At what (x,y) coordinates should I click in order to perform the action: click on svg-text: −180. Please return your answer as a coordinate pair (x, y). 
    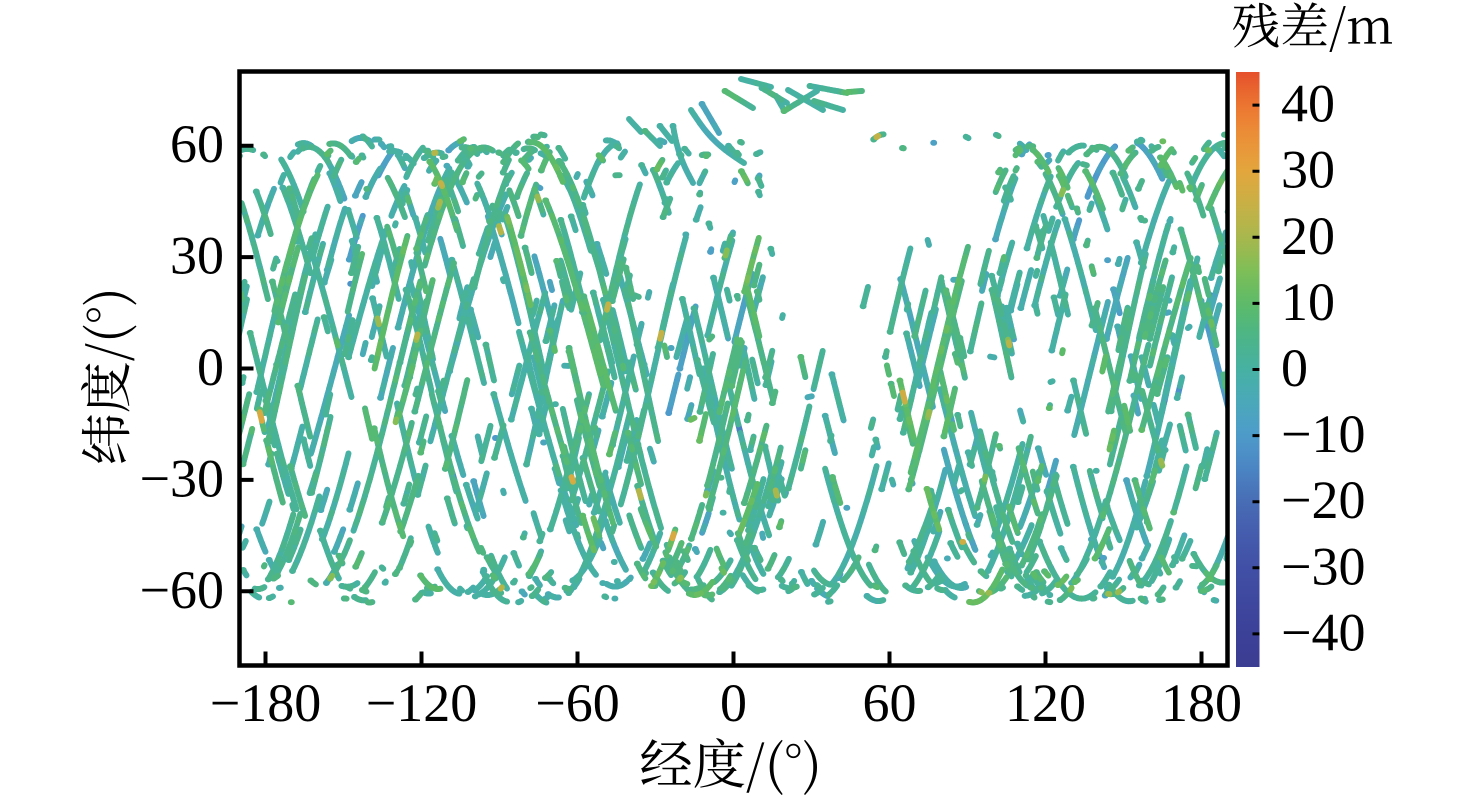
    Looking at the image, I should click on (265, 703).